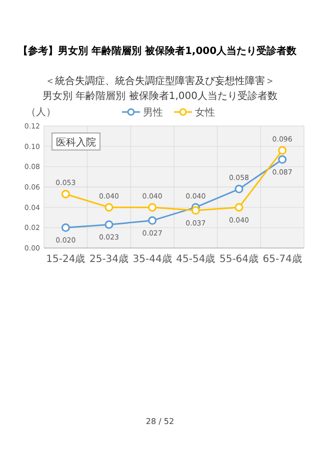 The image size is (320, 453). I want to click on legend-label: 男性, so click(153, 112).